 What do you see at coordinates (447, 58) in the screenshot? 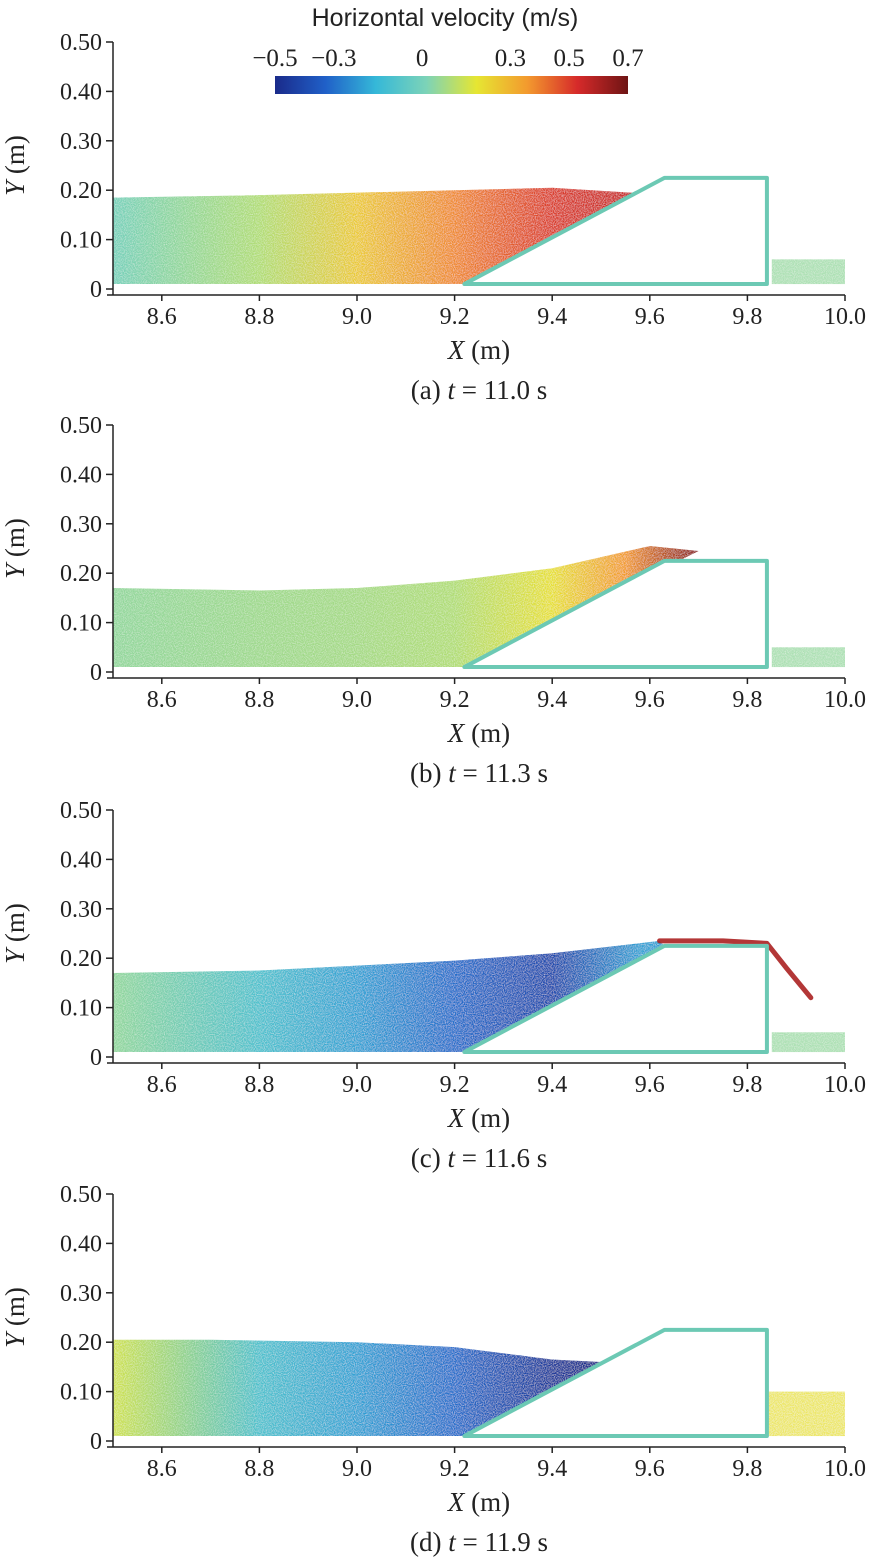
I see `colorbar-ticks: −0.5 −0.3 0 0.3 0.5 0.7` at bounding box center [447, 58].